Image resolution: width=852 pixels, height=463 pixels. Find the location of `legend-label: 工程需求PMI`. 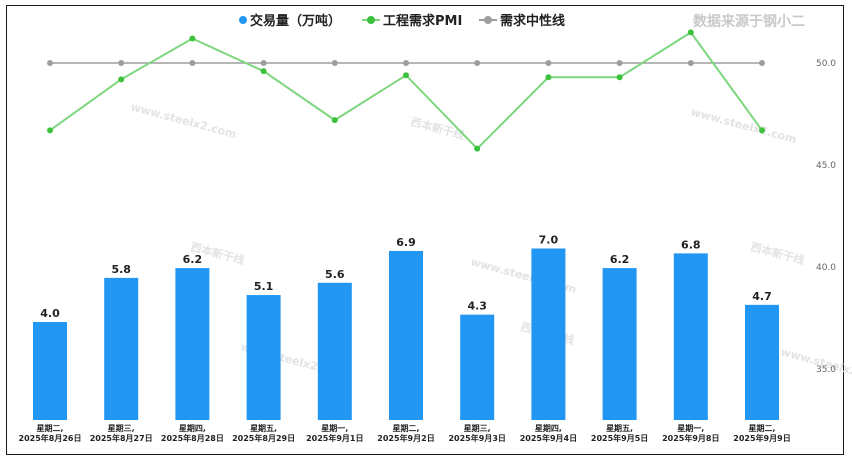

legend-label: 工程需求PMI is located at coordinates (422, 21).